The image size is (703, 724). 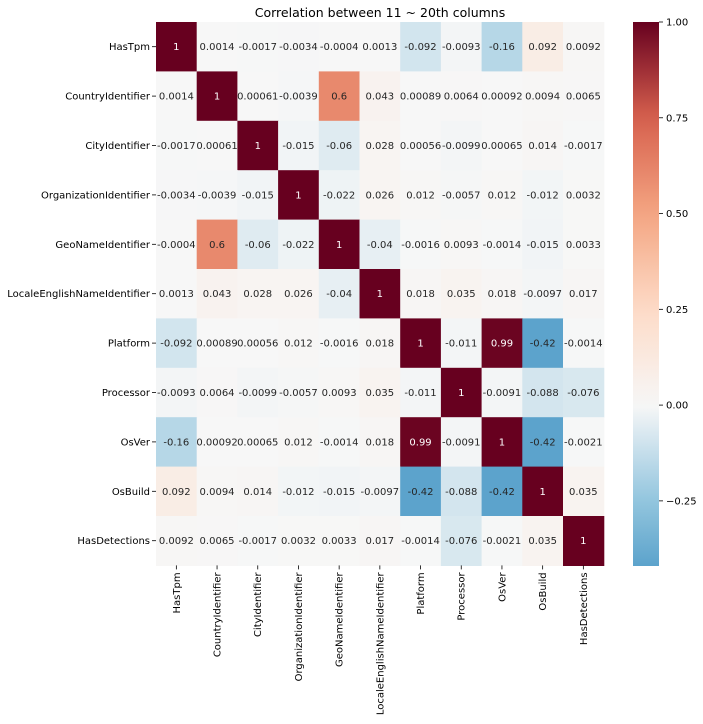 What do you see at coordinates (257, 97) in the screenshot?
I see `cell-value-label: 0.00061` at bounding box center [257, 97].